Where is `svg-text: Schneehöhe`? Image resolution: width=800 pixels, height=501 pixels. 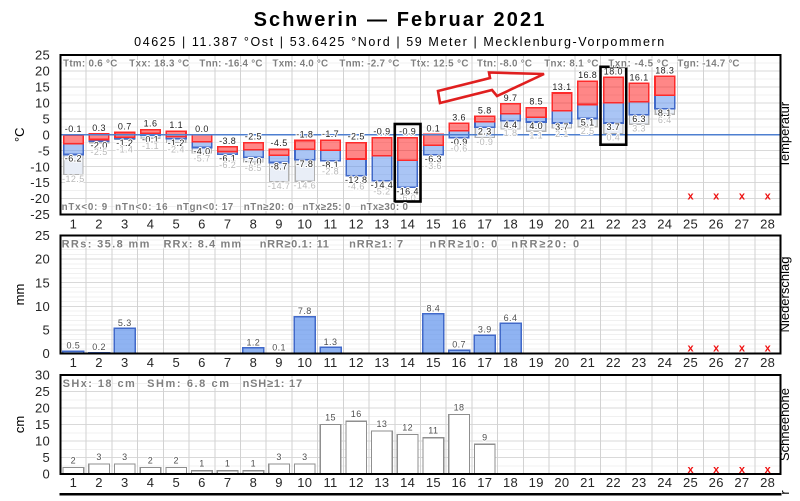
svg-text: Schneehöhe is located at coordinates (784, 424).